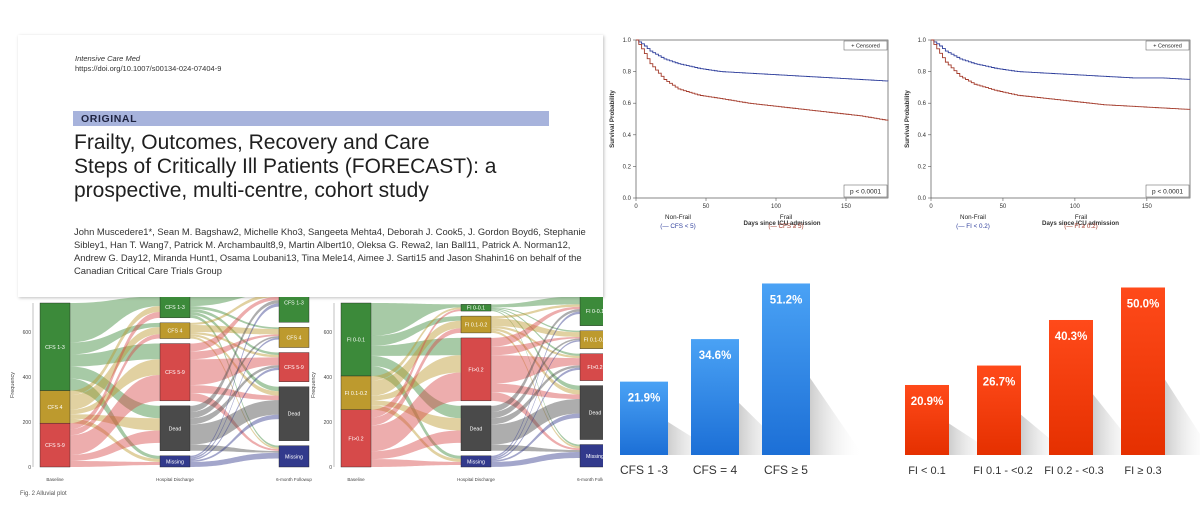  I want to click on pvalue-box, so click(1167, 191).